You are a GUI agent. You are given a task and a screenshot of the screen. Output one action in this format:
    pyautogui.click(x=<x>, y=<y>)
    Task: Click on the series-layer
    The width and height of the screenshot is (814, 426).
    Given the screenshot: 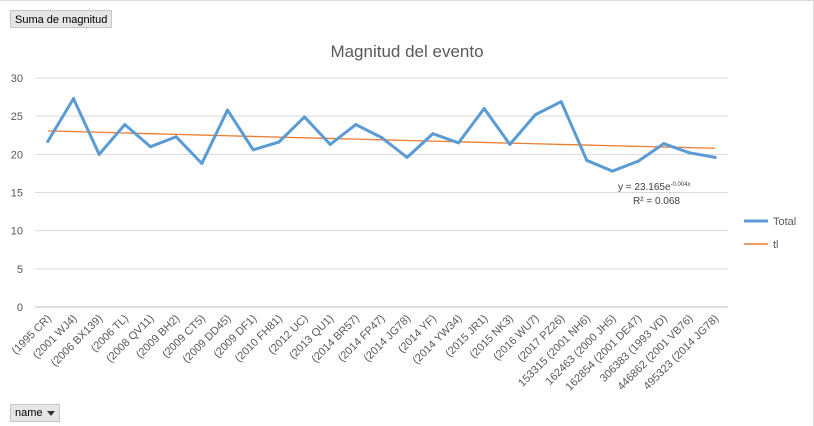 What is the action you would take?
    pyautogui.click(x=381, y=135)
    